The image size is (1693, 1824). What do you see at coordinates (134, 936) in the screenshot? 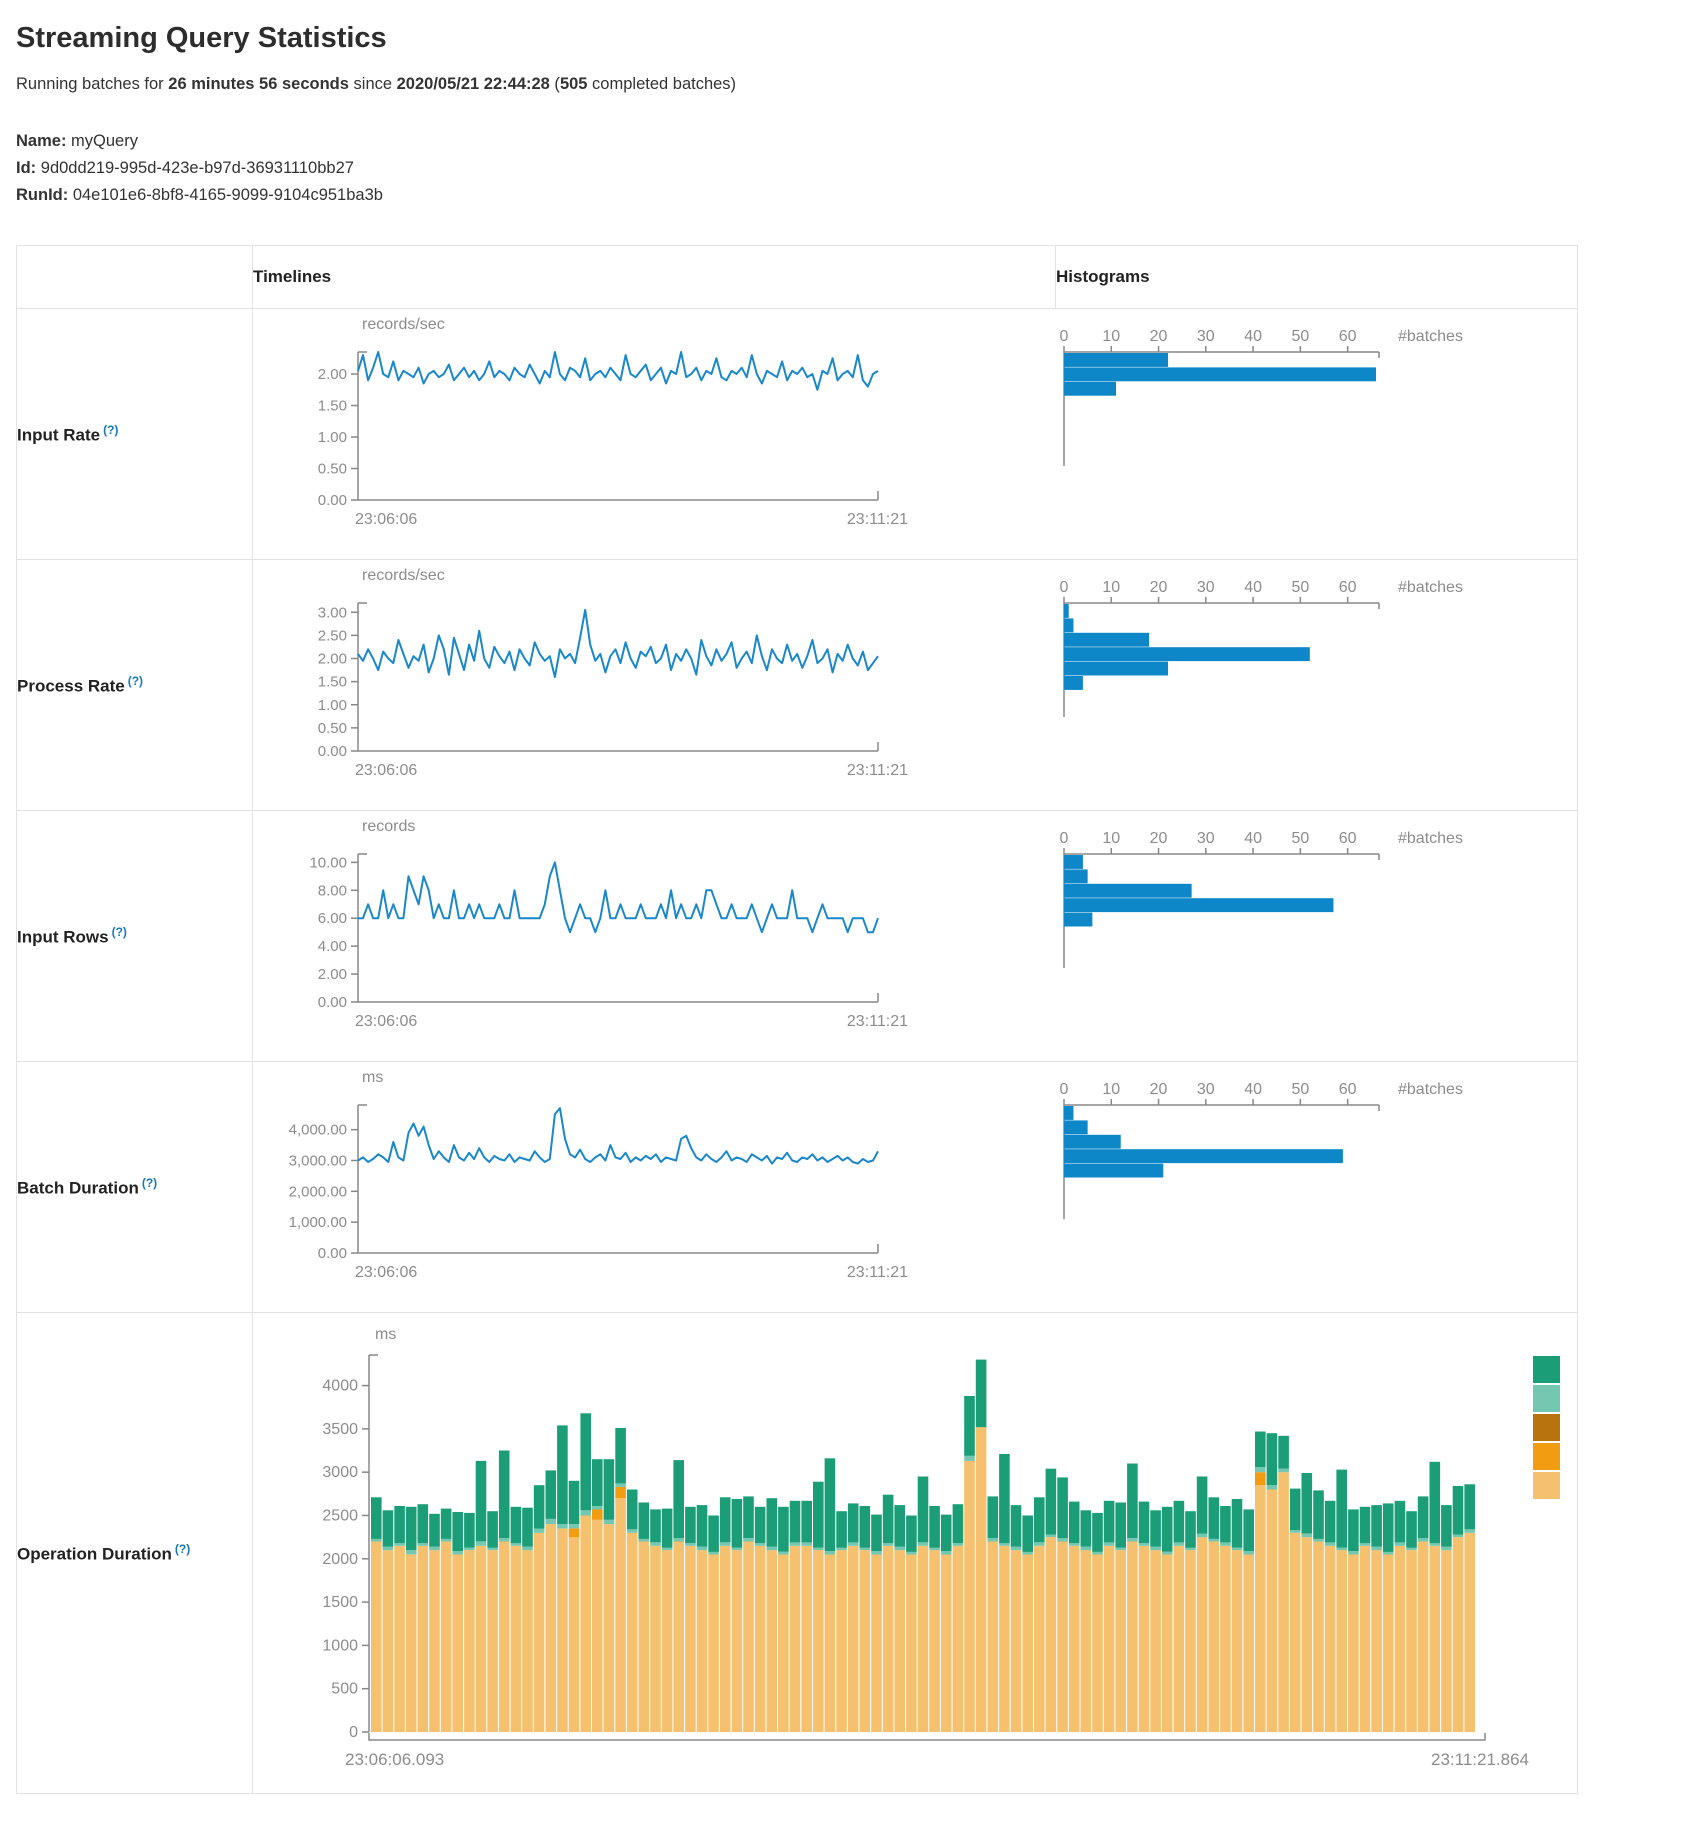
I see `input-rows-label-cell: Input Rows (?)` at bounding box center [134, 936].